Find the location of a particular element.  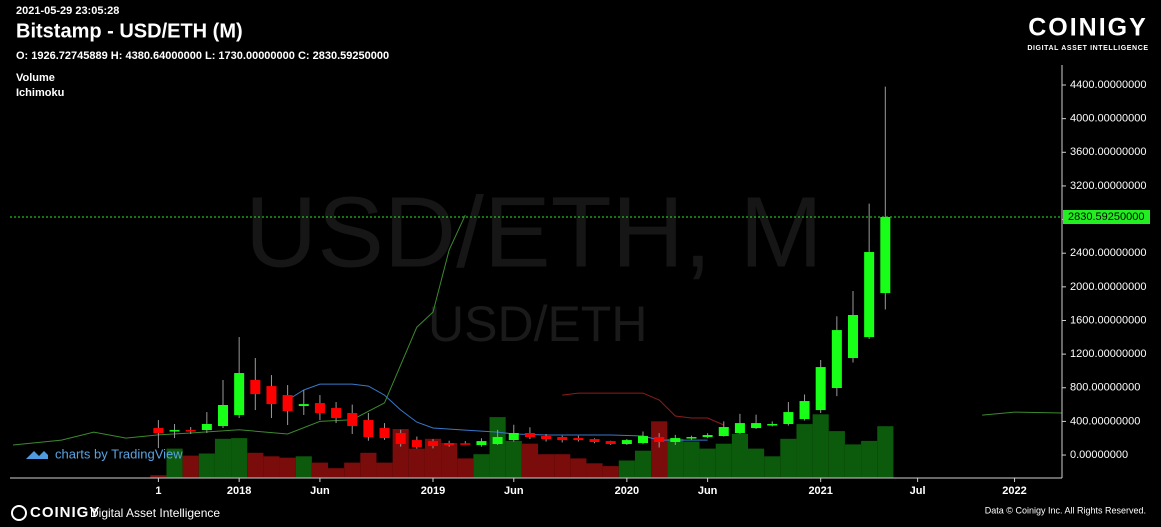

brand-tagline: DIGITAL ASSET INTELLIGENCE is located at coordinates (1087, 48).